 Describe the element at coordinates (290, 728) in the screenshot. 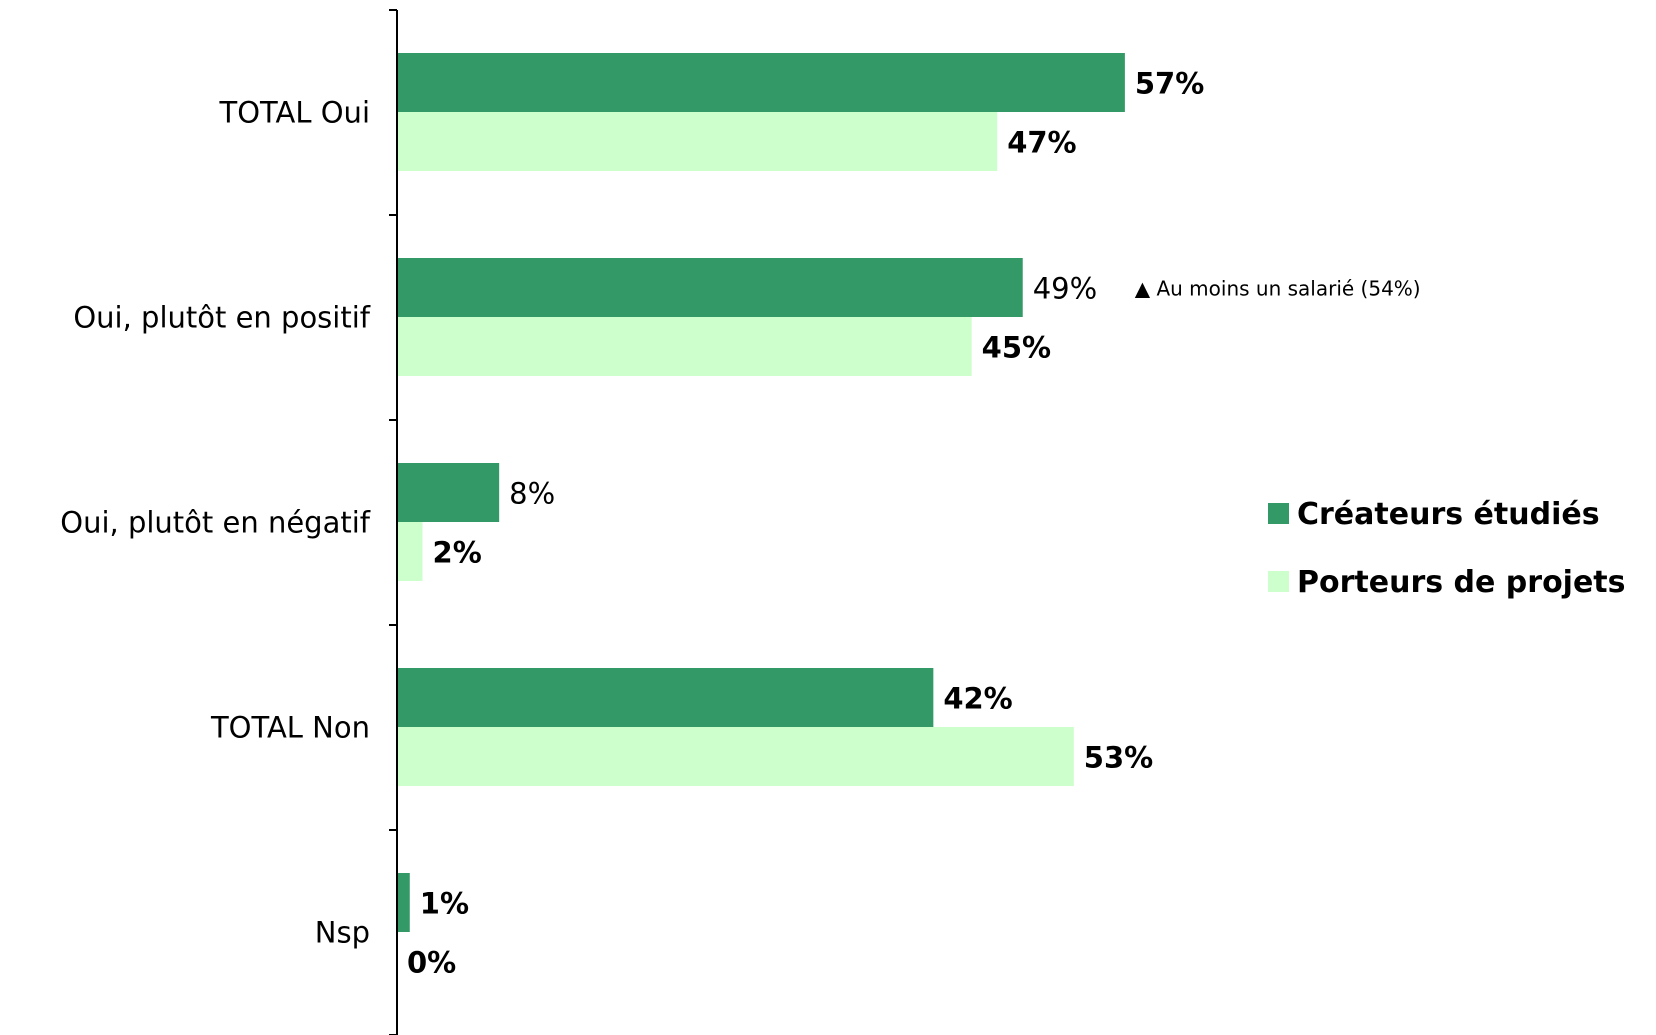

I see `category-label: TOTAL Non` at that location.